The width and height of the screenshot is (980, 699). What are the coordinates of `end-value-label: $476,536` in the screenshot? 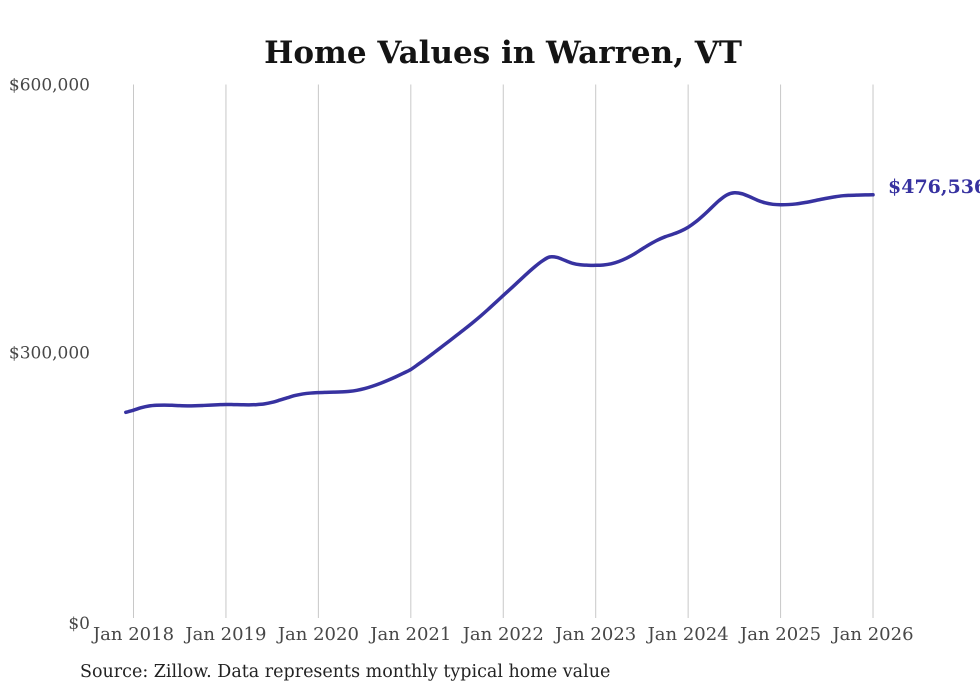 It's located at (934, 187).